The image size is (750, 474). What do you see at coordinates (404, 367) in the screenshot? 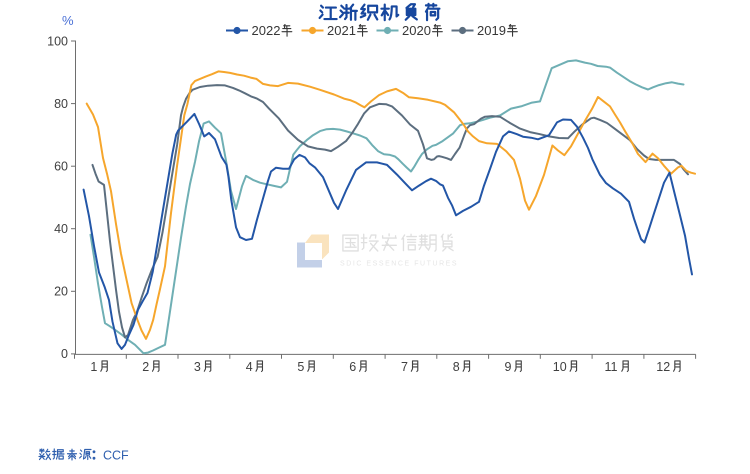
I see `svg-text: 7` at bounding box center [404, 367].